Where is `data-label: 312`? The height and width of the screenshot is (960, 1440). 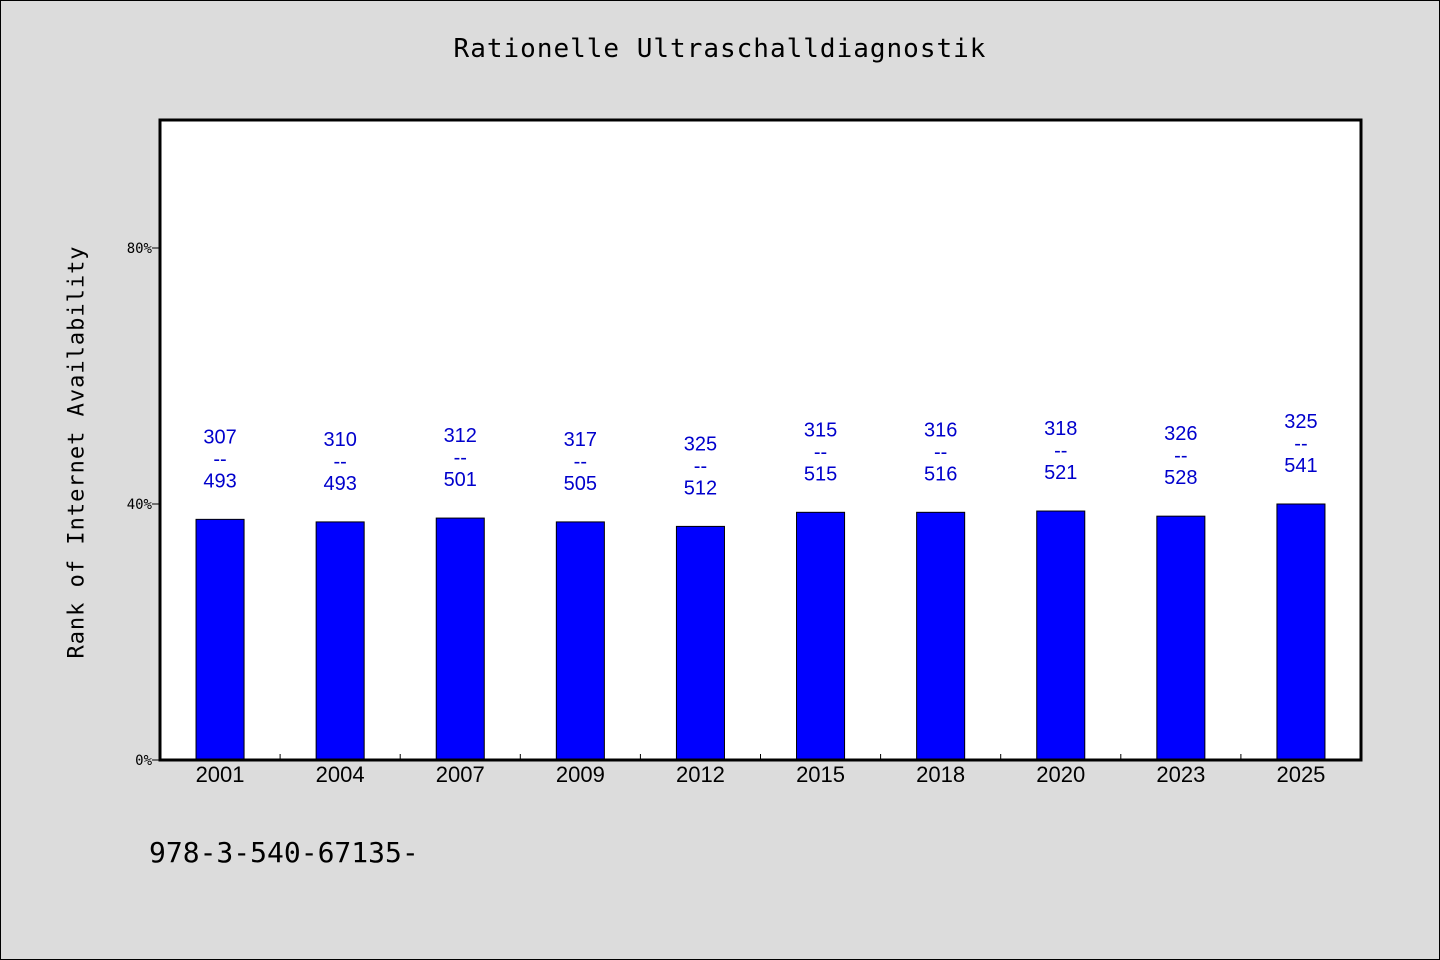 data-label: 312 is located at coordinates (460, 436).